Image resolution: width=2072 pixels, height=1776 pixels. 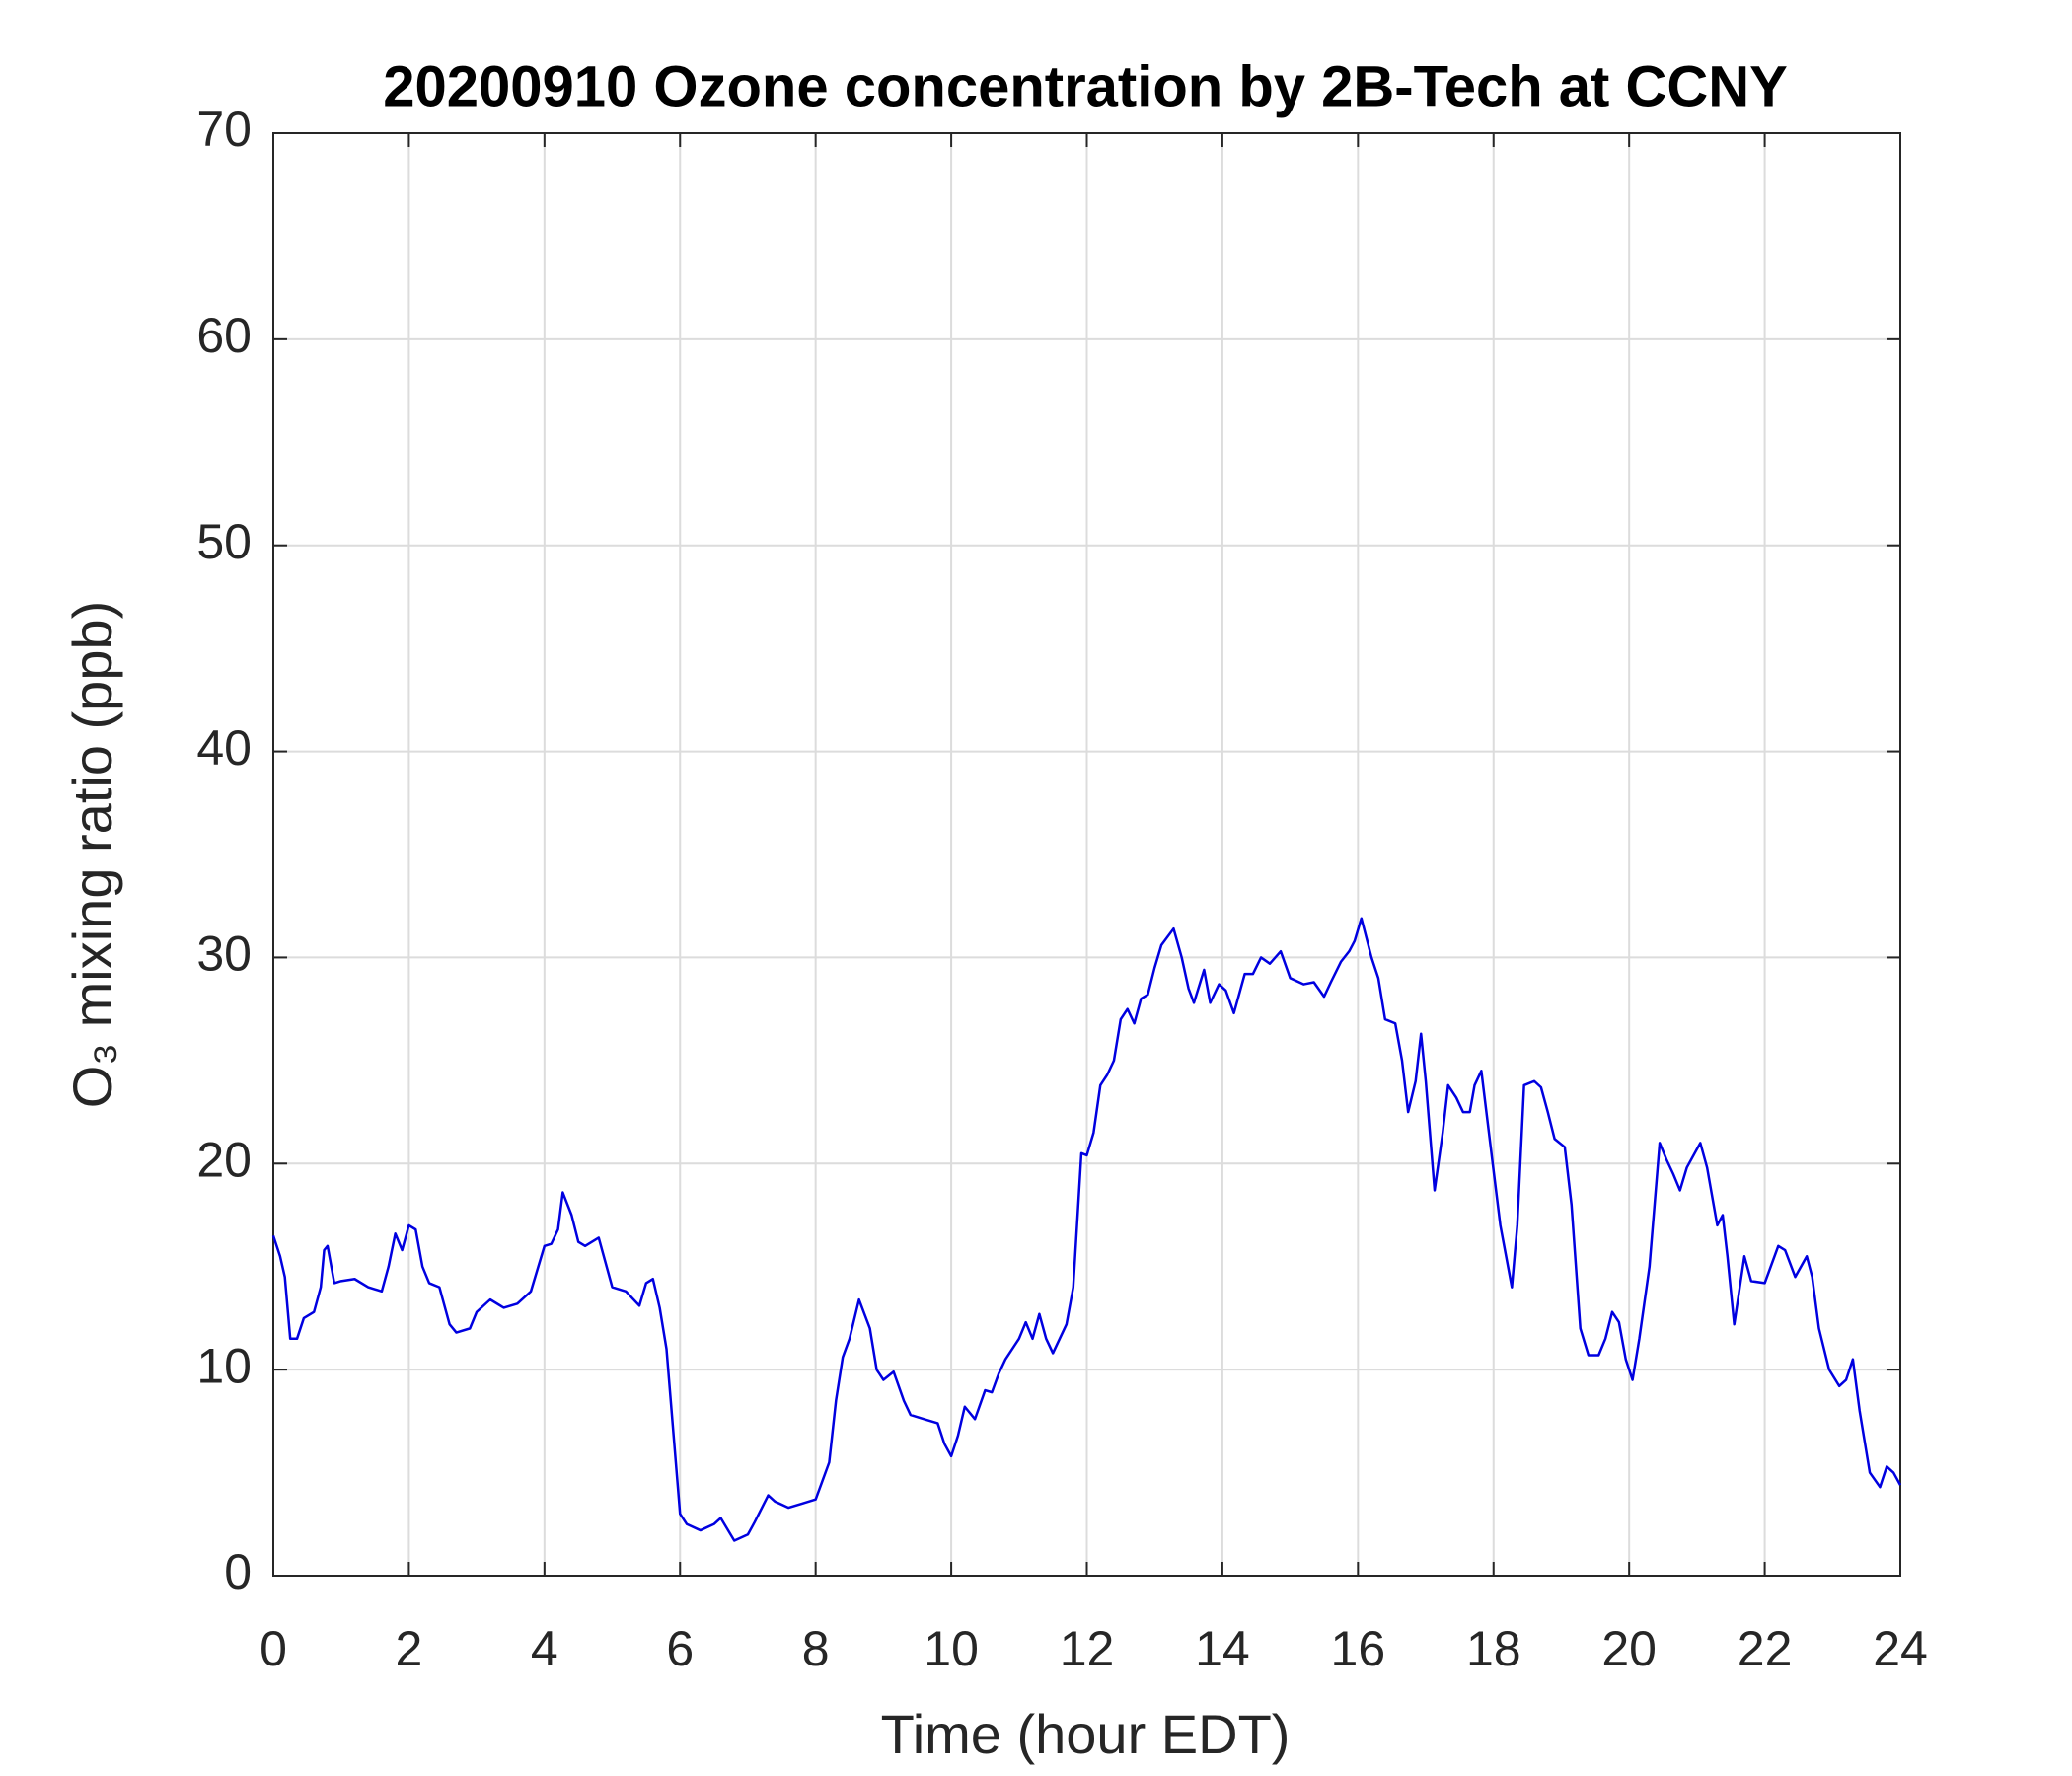 I want to click on x-tick-label: 2, so click(x=410, y=1648).